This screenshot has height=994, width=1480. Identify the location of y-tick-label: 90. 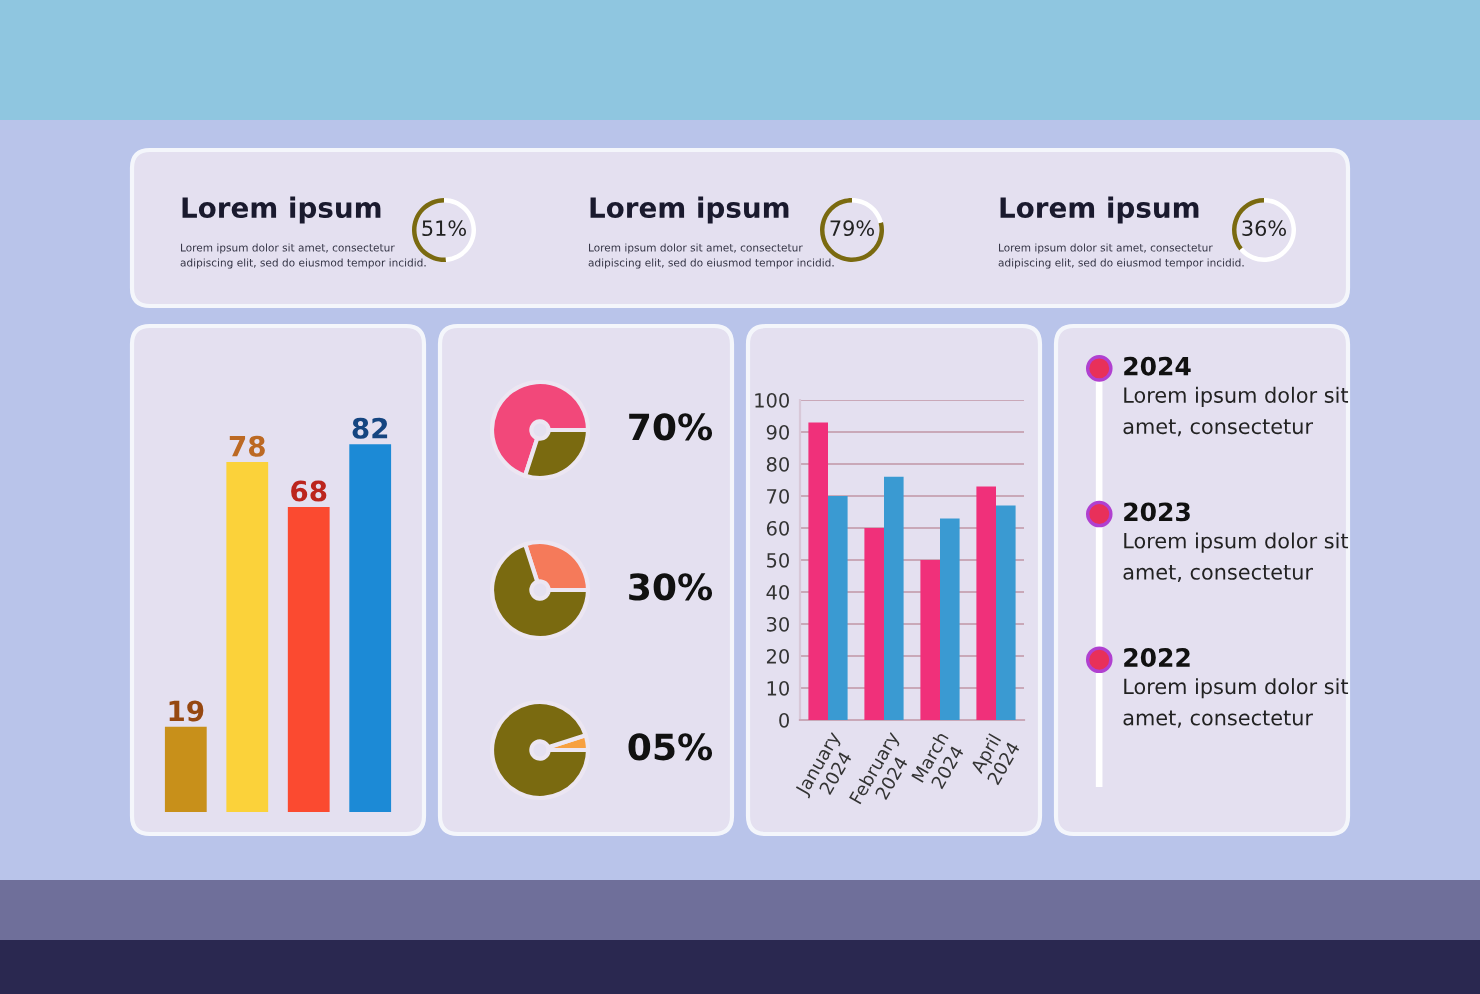
(777, 432).